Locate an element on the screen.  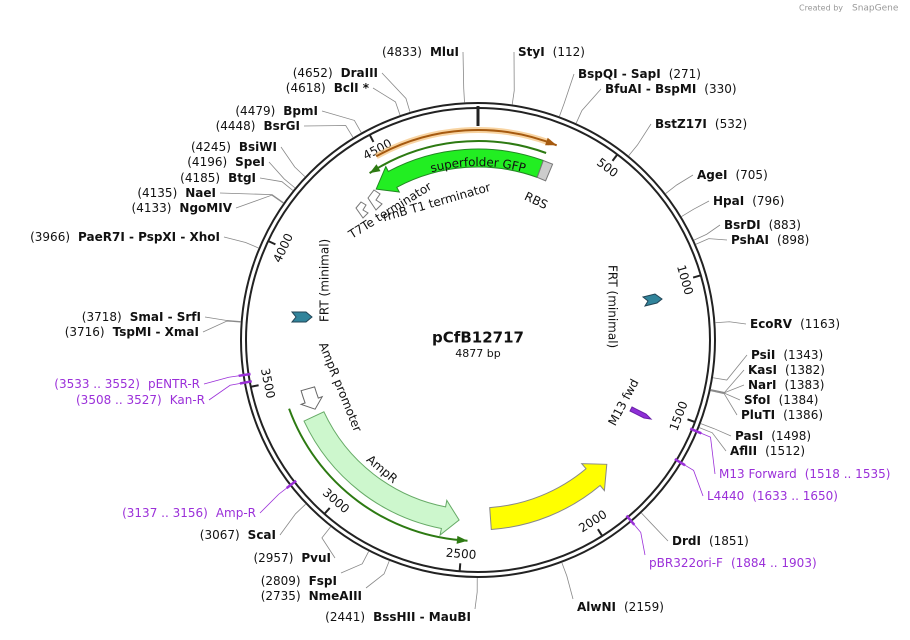
site-label: BfuAI - BspMI (330) is located at coordinates (671, 89).